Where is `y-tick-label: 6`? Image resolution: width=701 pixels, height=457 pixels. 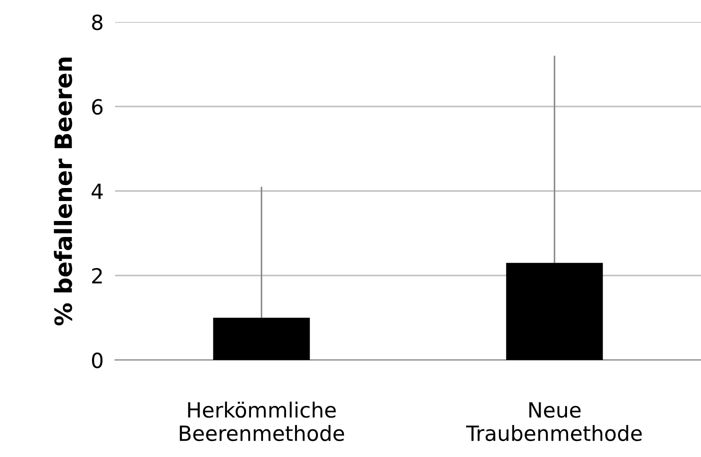 y-tick-label: 6 is located at coordinates (97, 106).